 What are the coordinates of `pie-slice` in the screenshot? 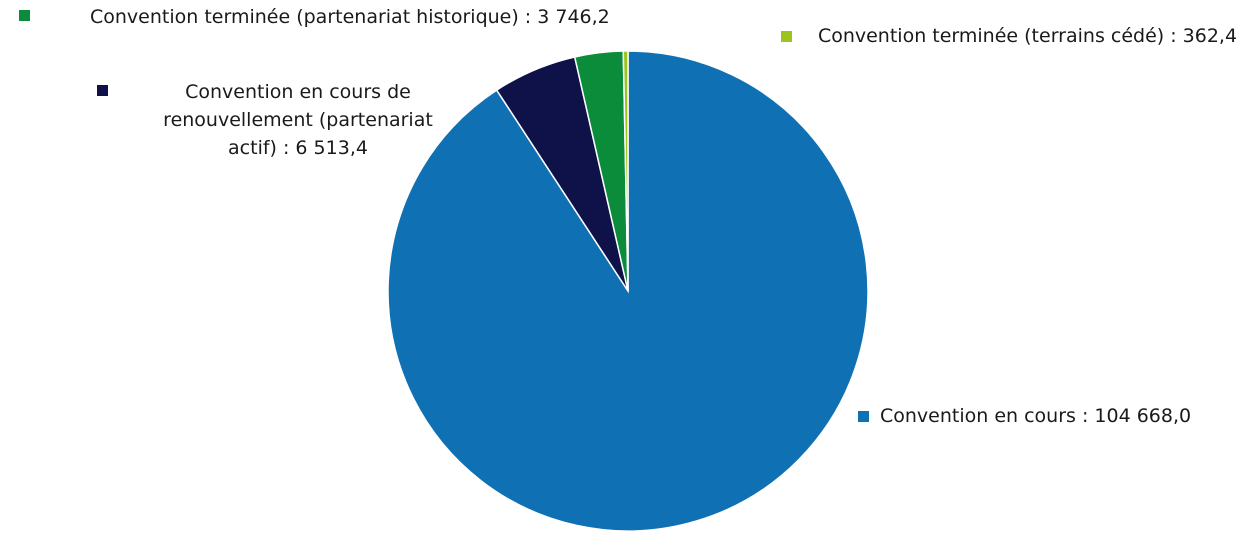 It's located at (625, 171).